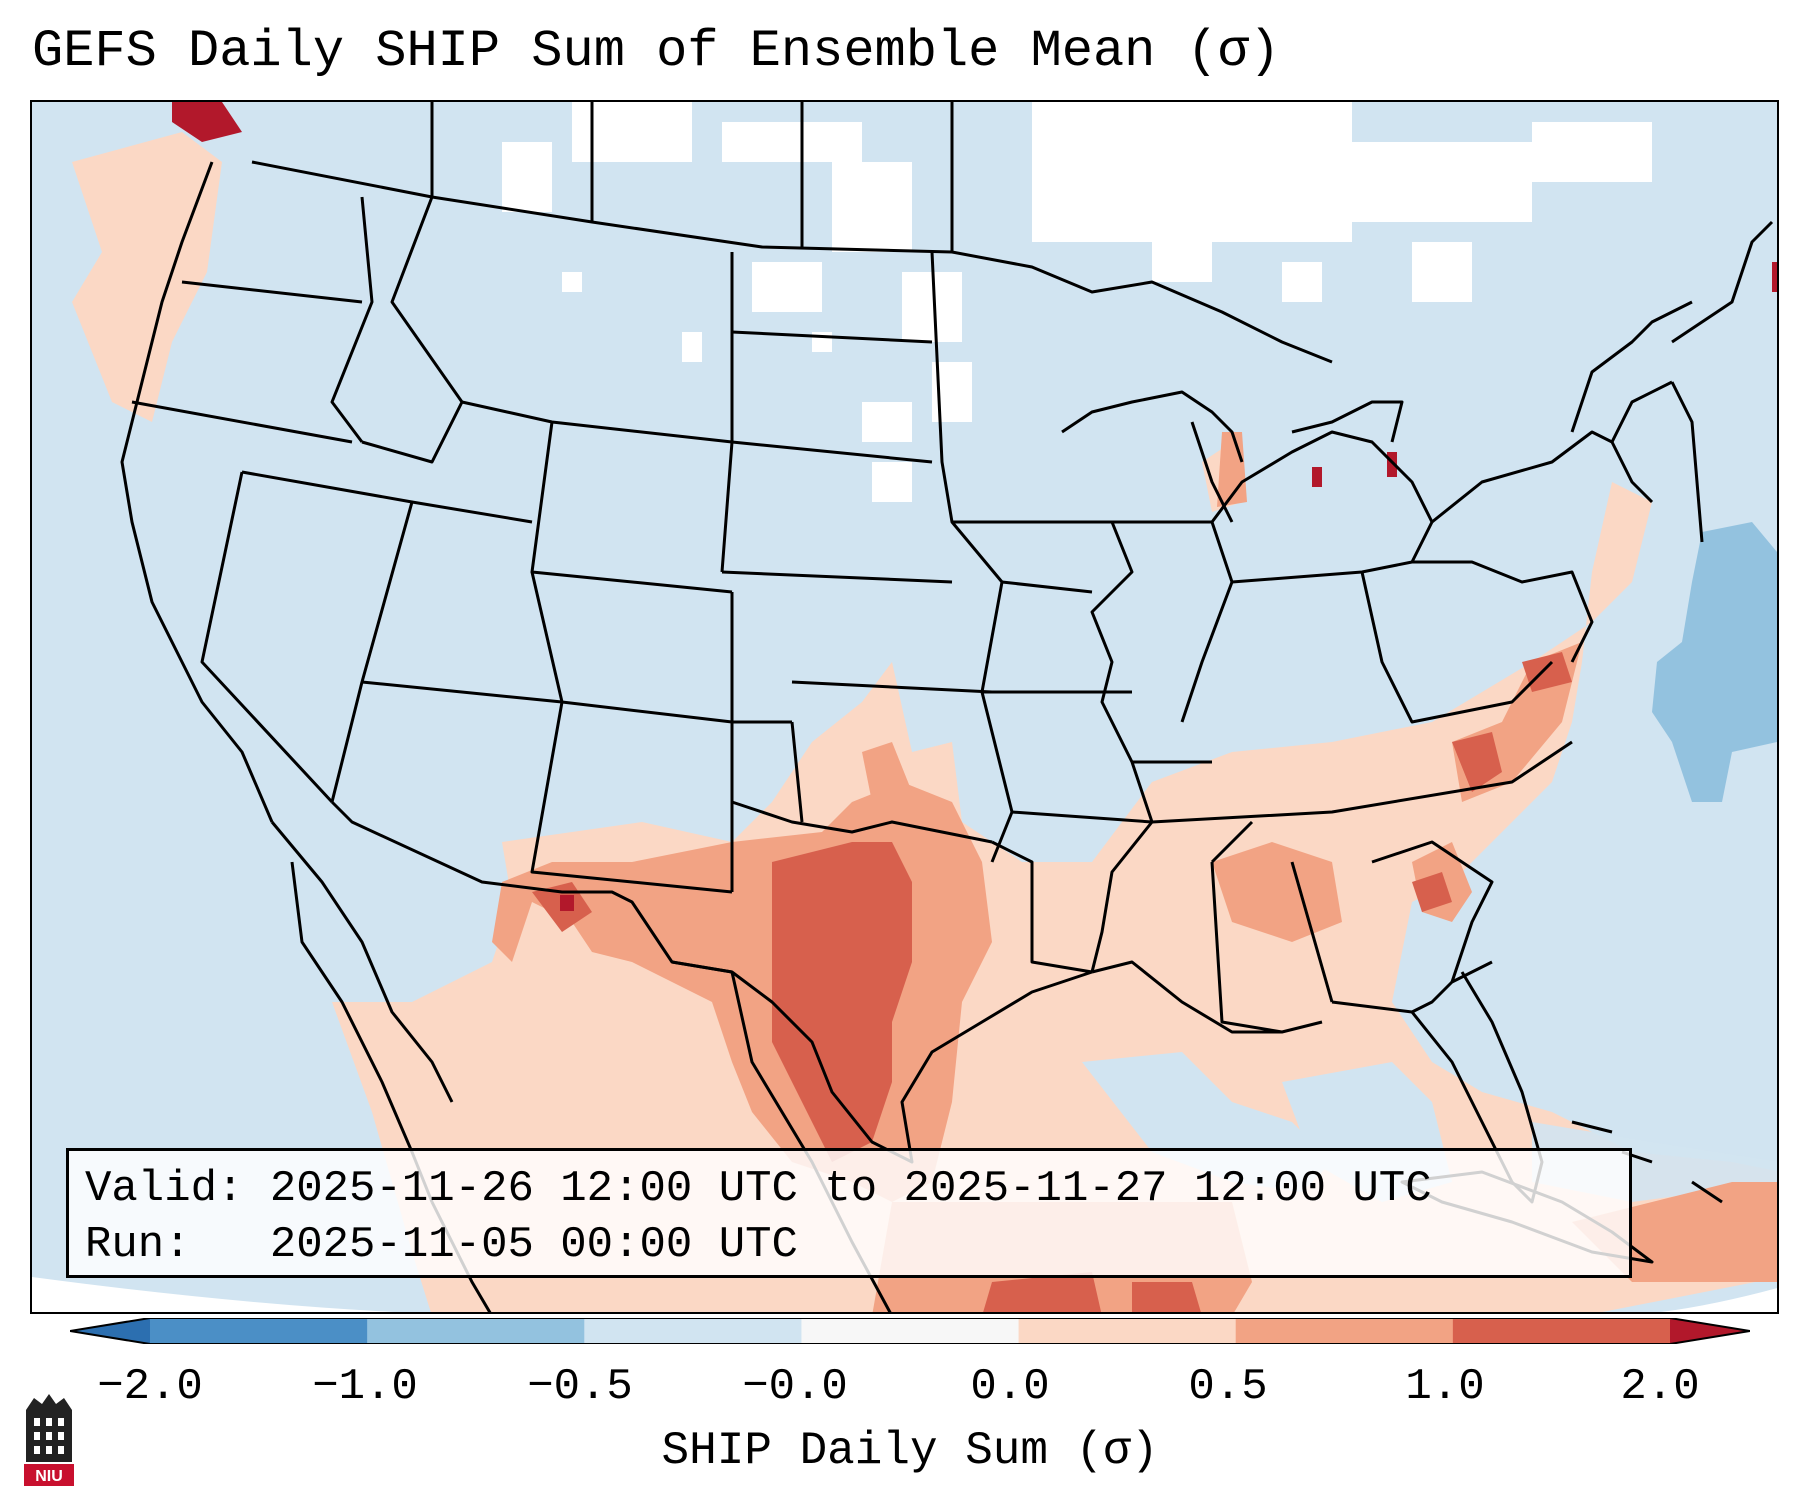  Describe the element at coordinates (1660, 1387) in the screenshot. I see `colorbar-tick-label: 2.0` at that location.